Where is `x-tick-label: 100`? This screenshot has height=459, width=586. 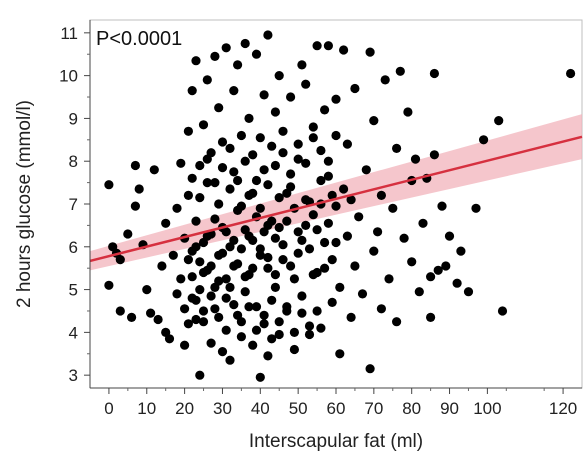
x-tick-label: 100 is located at coordinates (487, 408).